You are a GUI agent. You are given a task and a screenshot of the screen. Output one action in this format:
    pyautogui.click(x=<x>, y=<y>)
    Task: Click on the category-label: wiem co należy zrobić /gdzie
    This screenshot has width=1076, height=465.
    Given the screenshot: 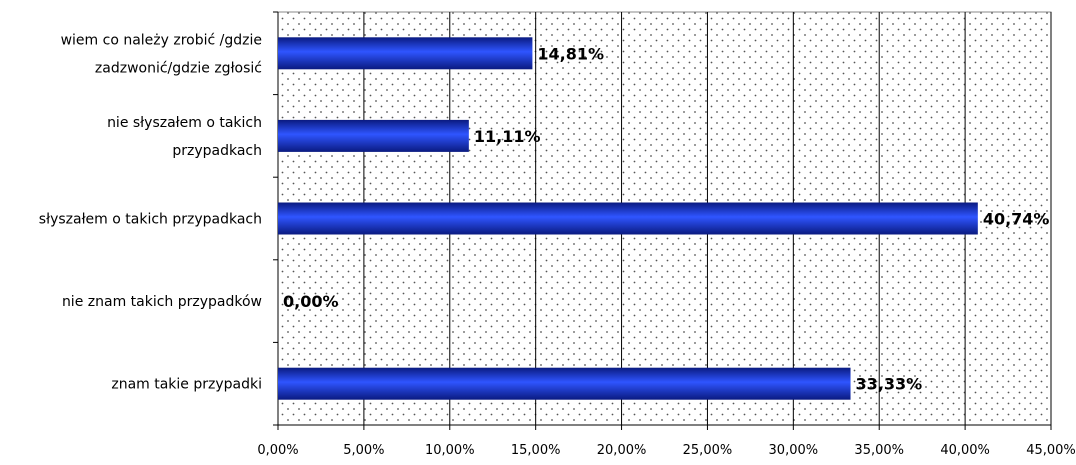 What is the action you would take?
    pyautogui.click(x=161, y=40)
    